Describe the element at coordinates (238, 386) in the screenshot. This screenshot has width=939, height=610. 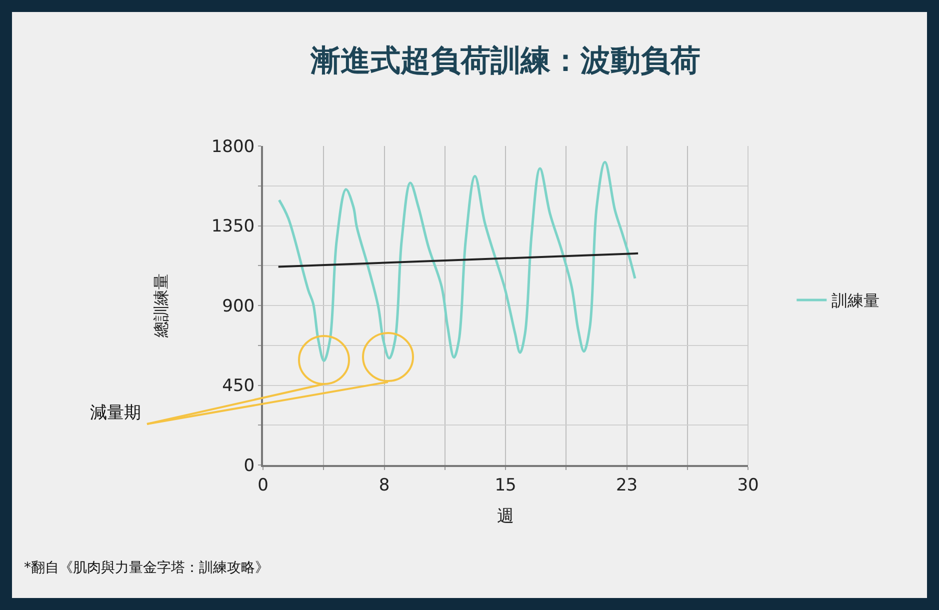
I see `y-tick-label: 450` at that location.